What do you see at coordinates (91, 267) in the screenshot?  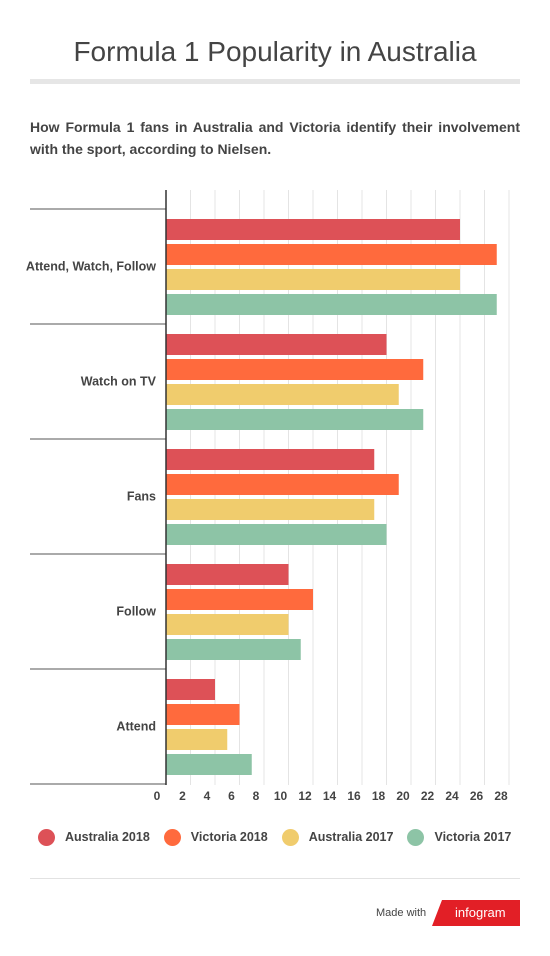 I see `category-label: Attend, Watch, Follow` at bounding box center [91, 267].